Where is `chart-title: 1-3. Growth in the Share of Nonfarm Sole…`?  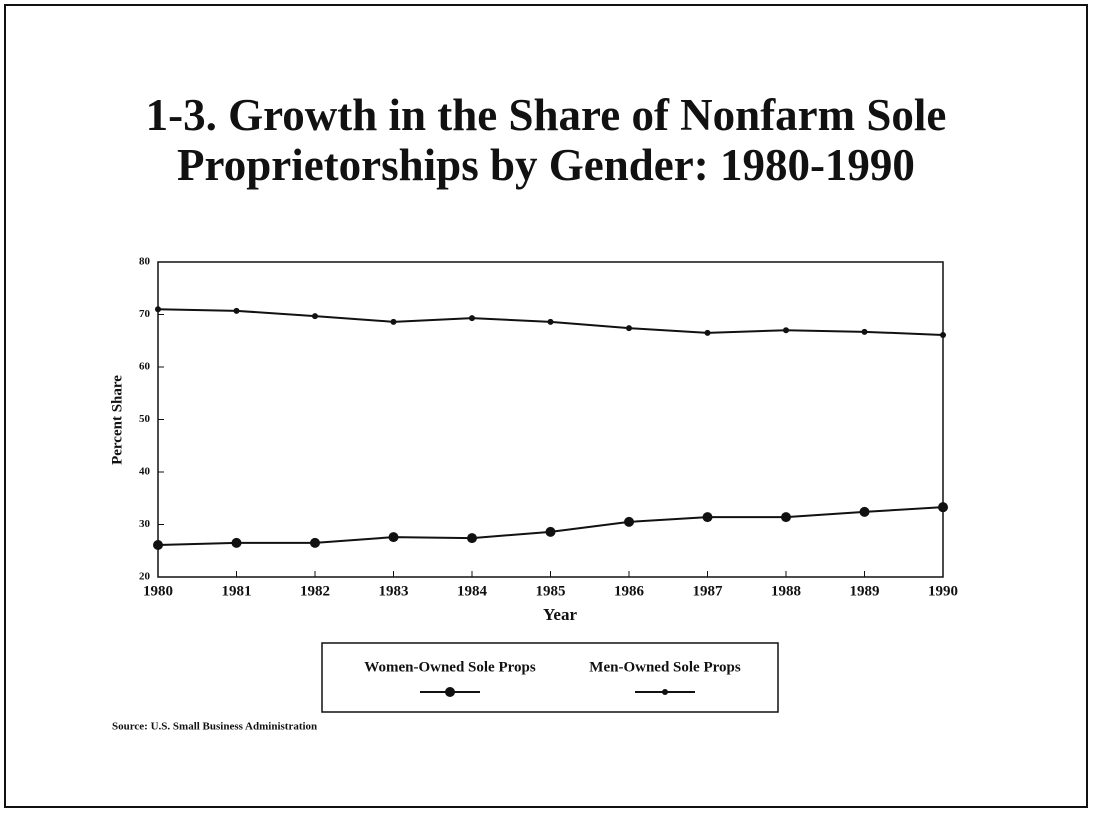
chart-title: 1-3. Growth in the Share of Nonfarm Sole… is located at coordinates (546, 140).